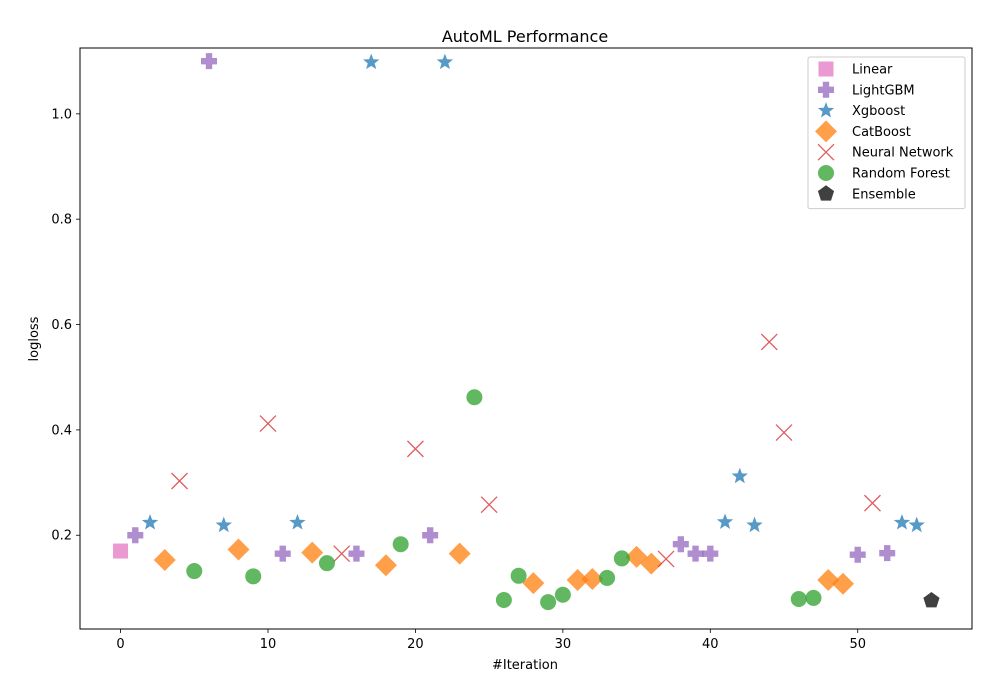  Describe the element at coordinates (61, 325) in the screenshot. I see `y-tick-label: 0.6` at that location.